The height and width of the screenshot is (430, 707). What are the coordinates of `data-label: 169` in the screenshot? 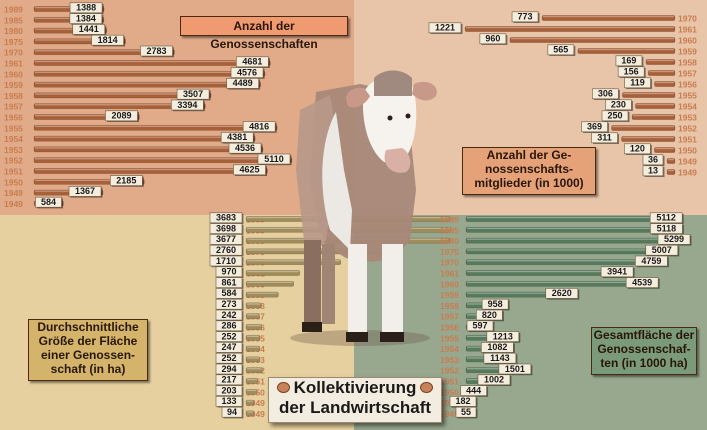 It's located at (628, 61).